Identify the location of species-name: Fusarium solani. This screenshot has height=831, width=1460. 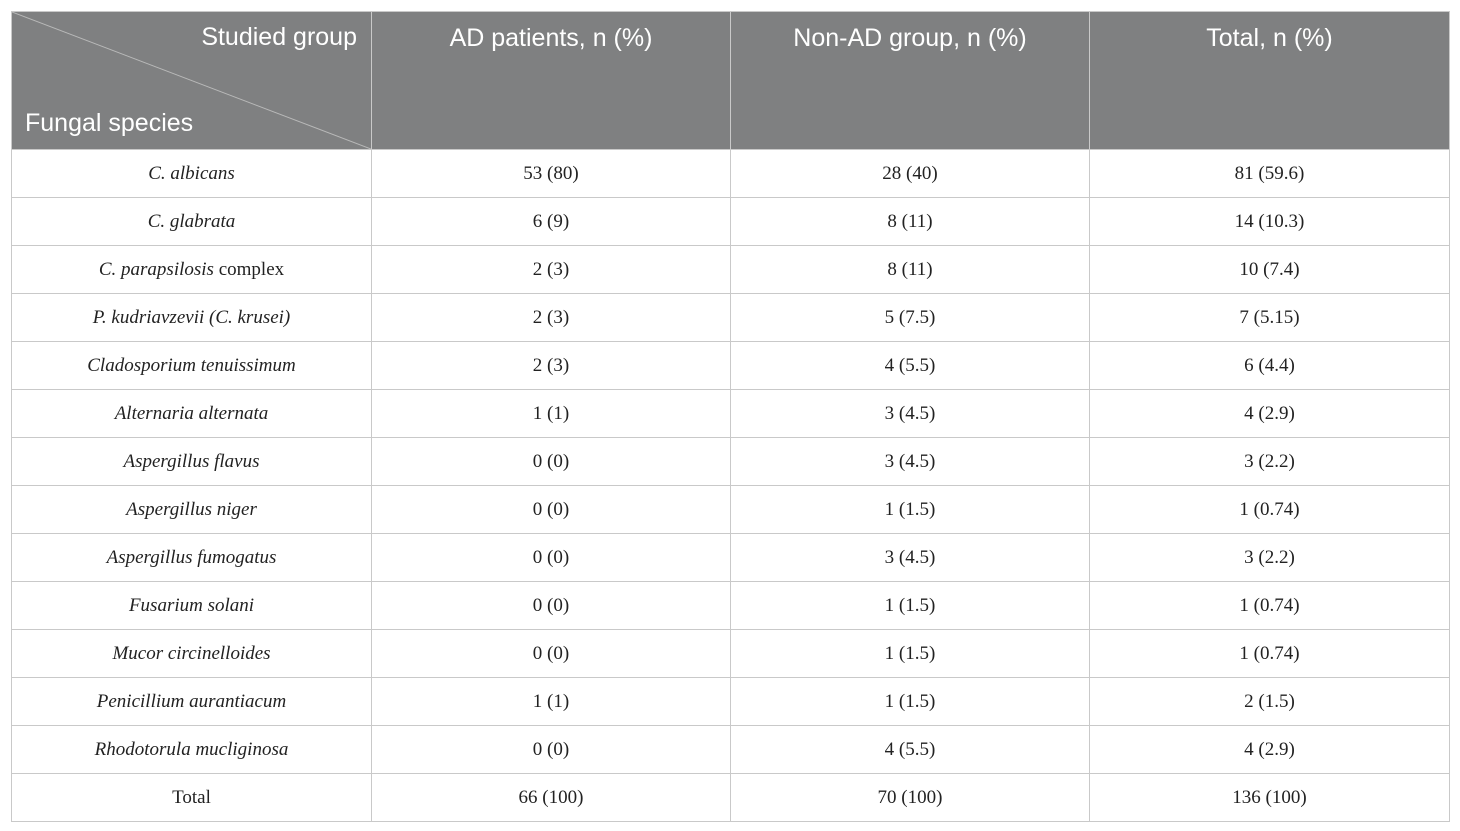
(191, 605).